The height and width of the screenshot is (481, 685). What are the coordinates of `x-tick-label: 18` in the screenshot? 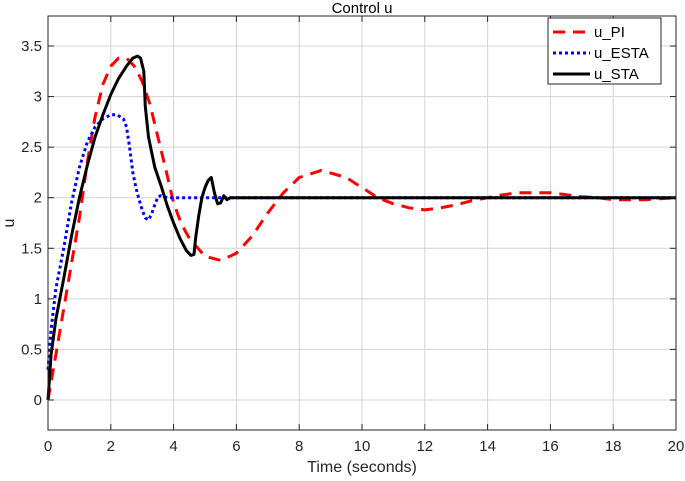 It's located at (613, 446).